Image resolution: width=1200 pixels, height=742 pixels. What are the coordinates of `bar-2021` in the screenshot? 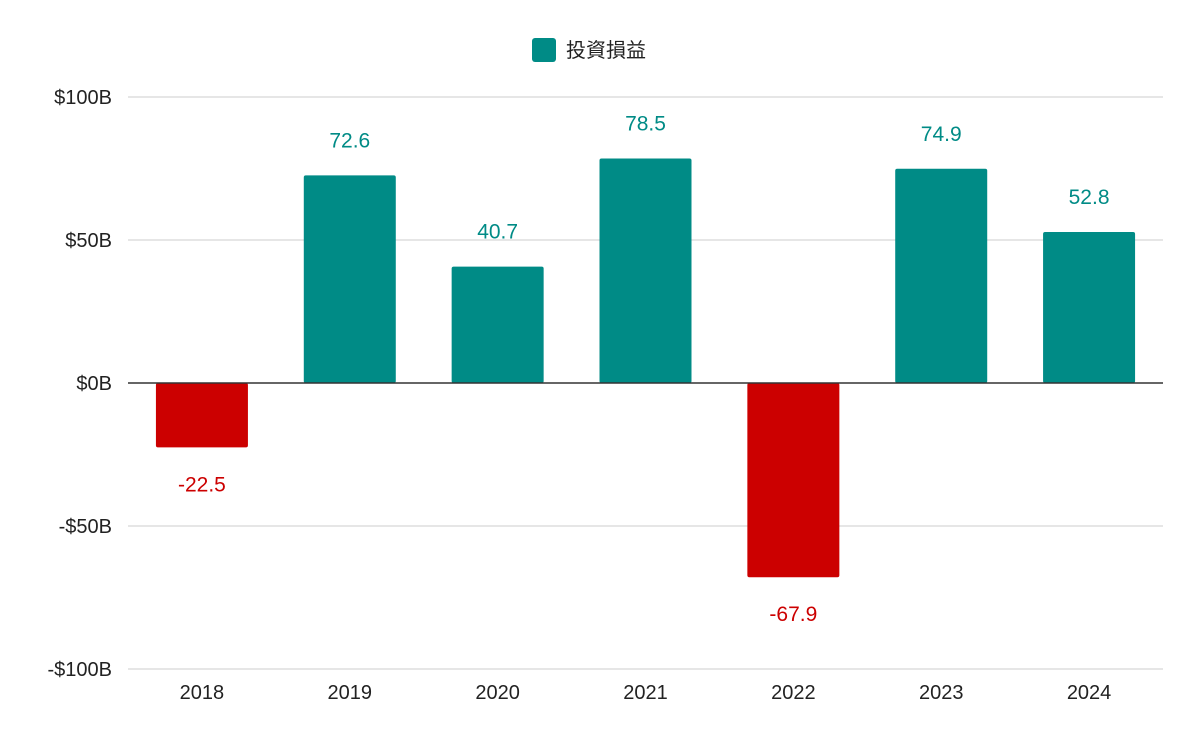 It's located at (645, 270).